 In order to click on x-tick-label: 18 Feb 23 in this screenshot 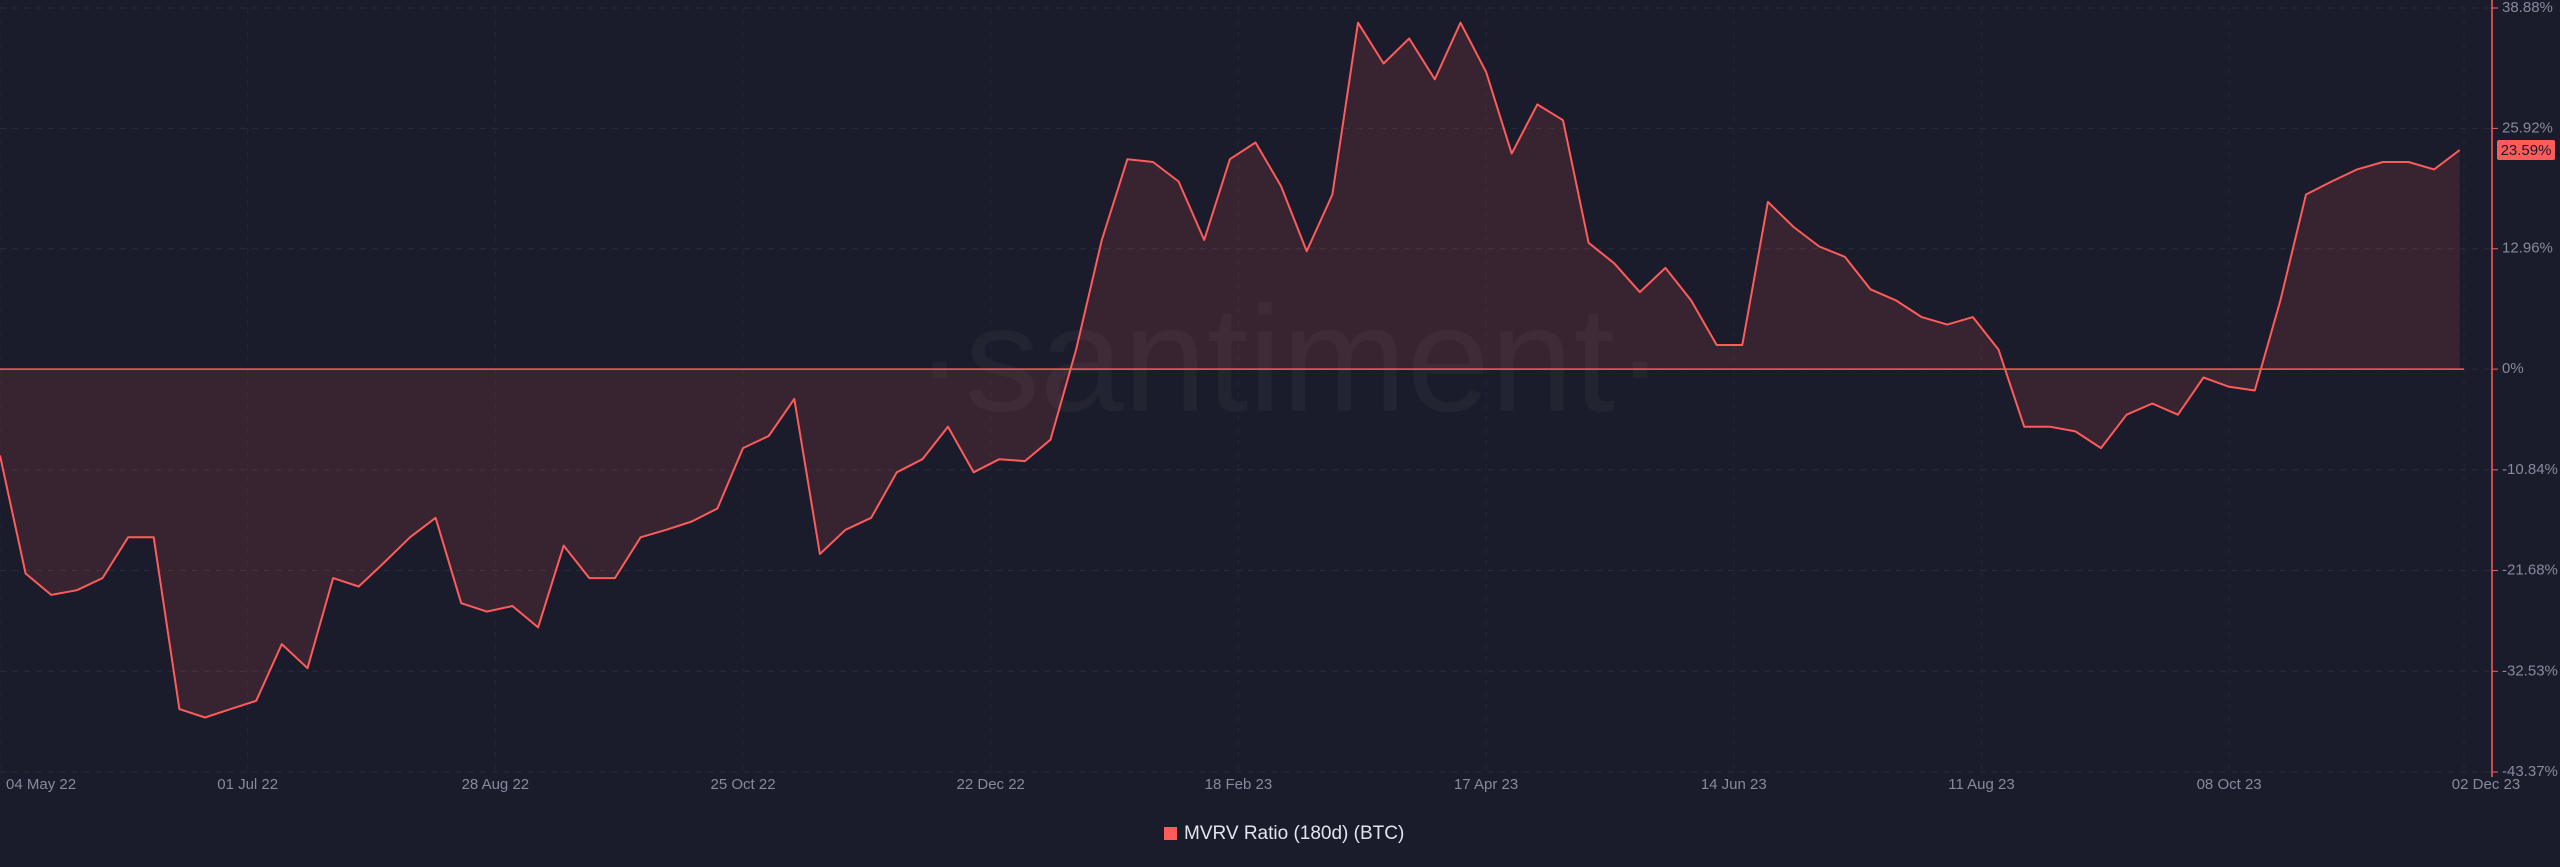, I will do `click(1239, 784)`.